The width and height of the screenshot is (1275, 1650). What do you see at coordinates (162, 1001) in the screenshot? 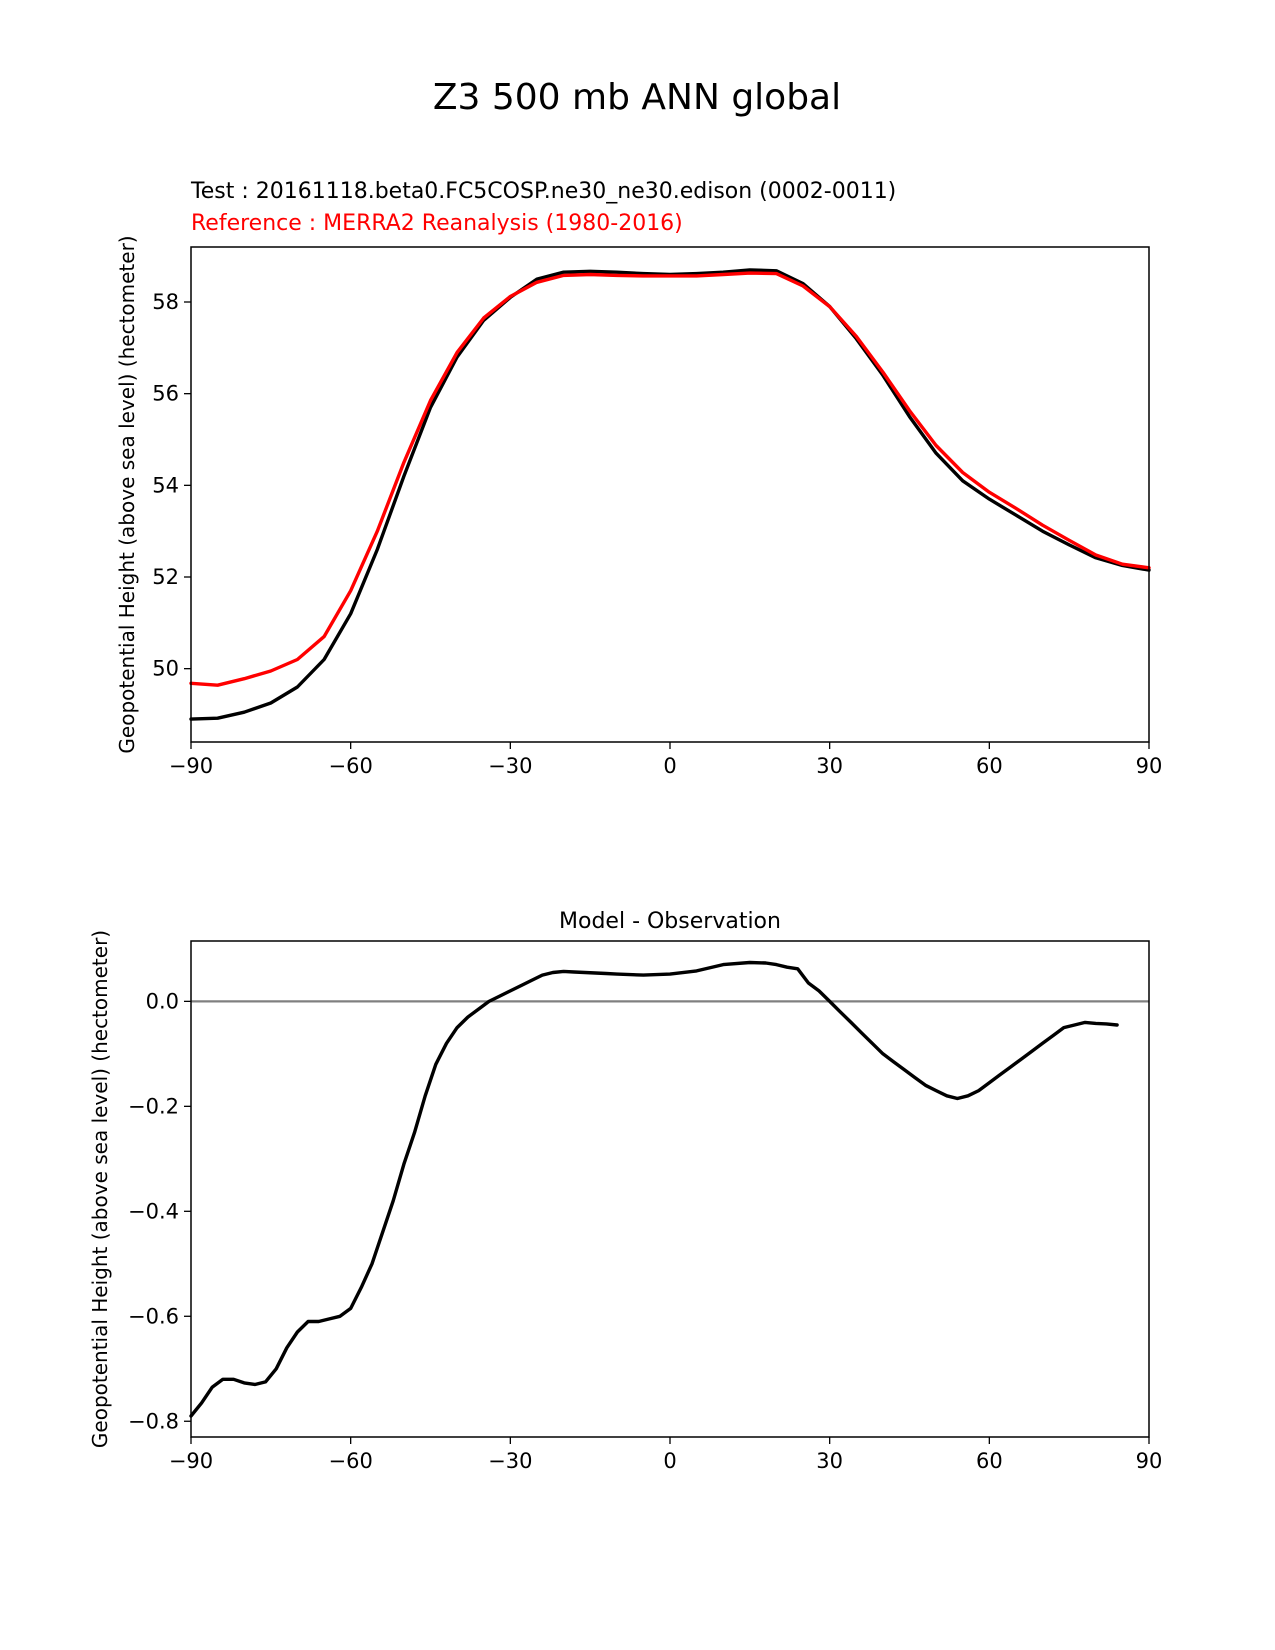
I see `bottom-y-tick-label: 0.0` at bounding box center [162, 1001].